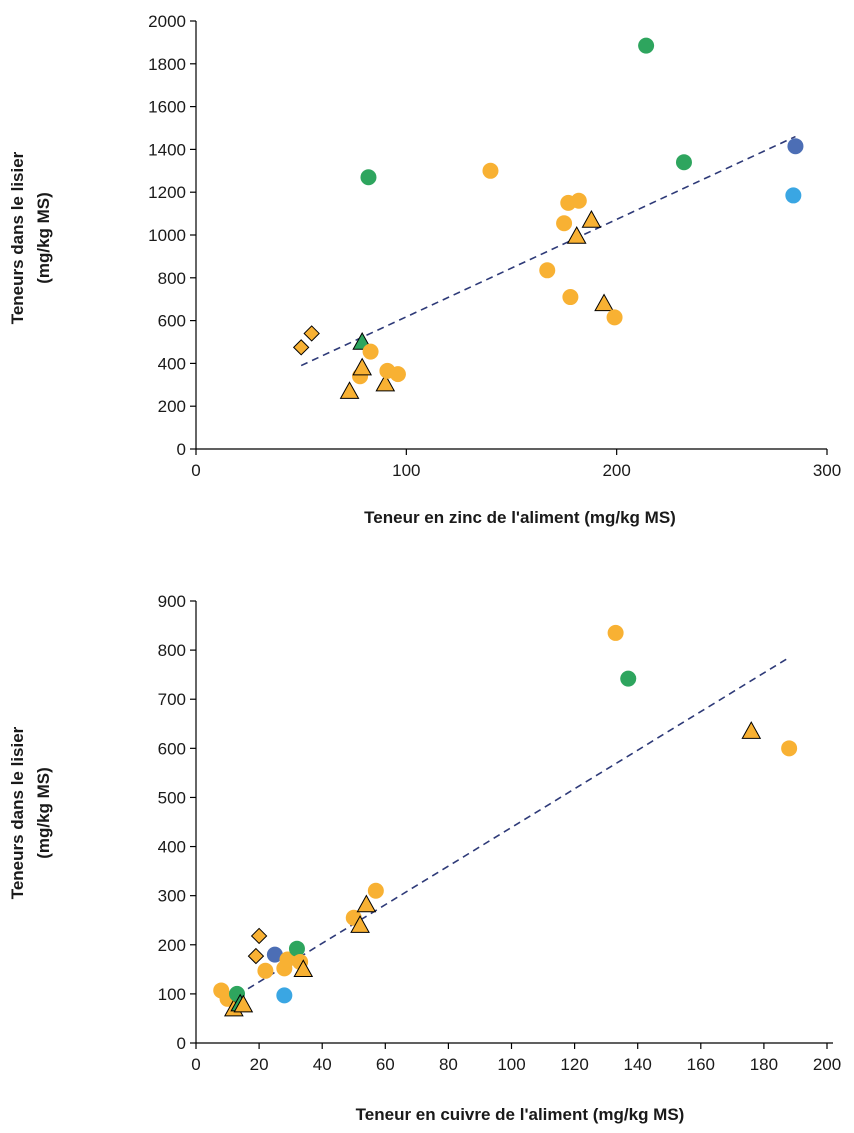  What do you see at coordinates (827, 470) in the screenshot?
I see `zinc-x-tick-label: 300` at bounding box center [827, 470].